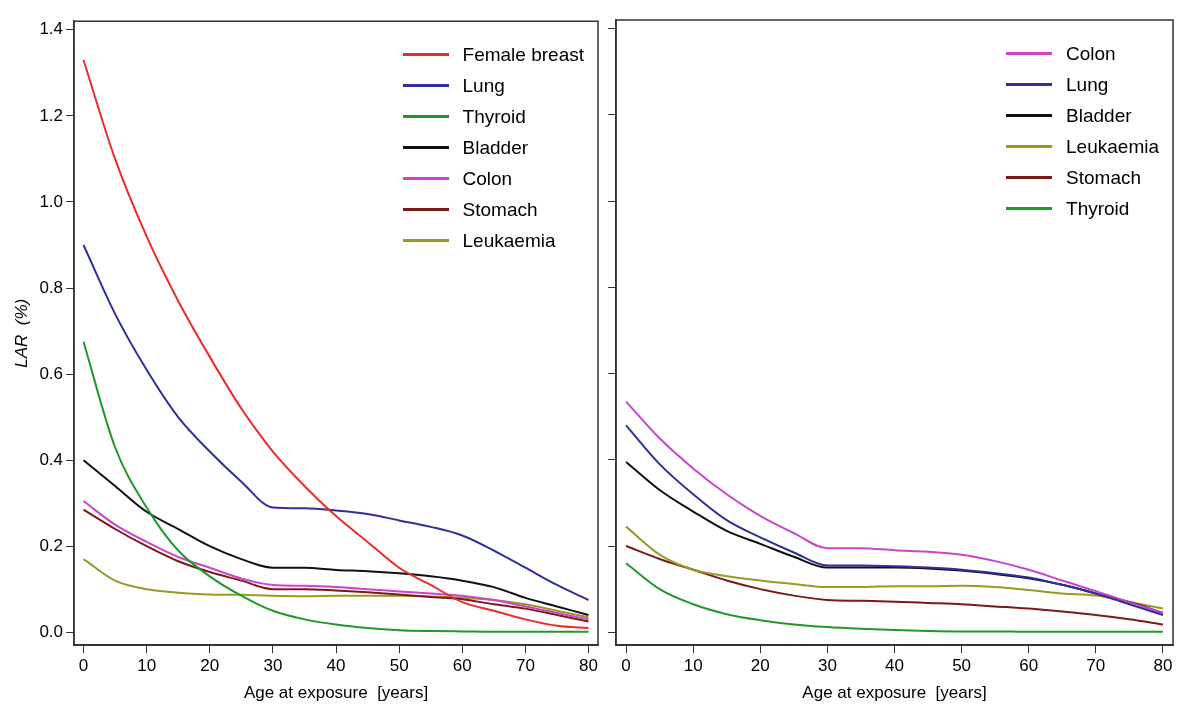  What do you see at coordinates (523, 54) in the screenshot?
I see `legend-label: Female breast` at bounding box center [523, 54].